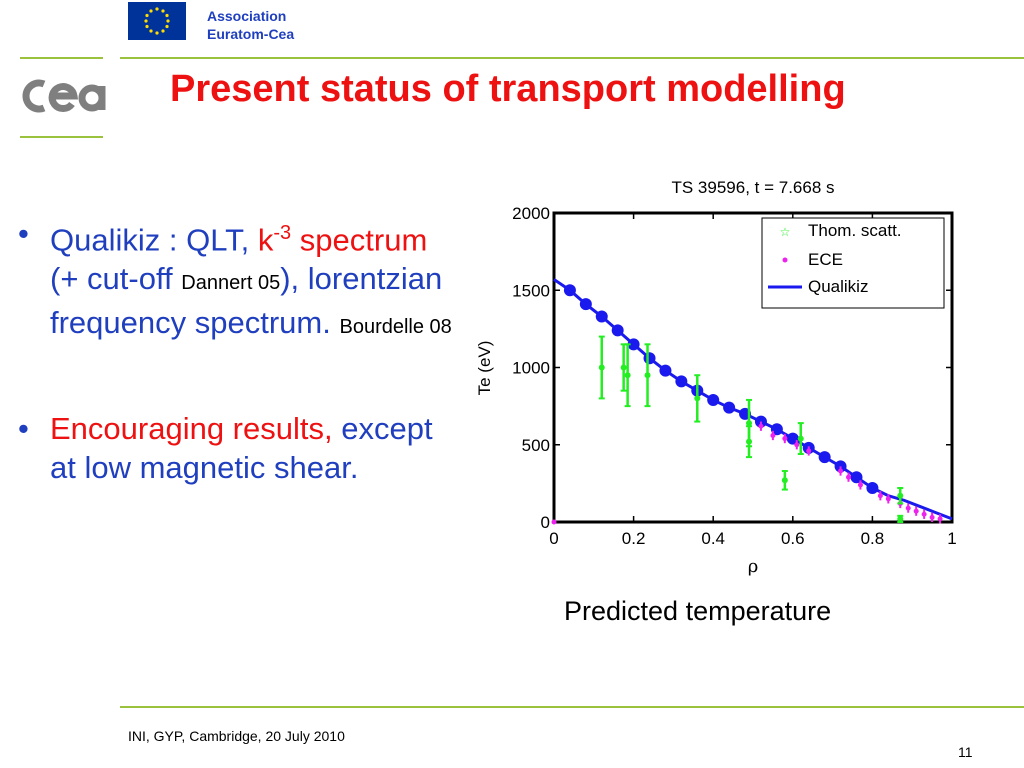  I want to click on legend-label: Thom. scatt., so click(855, 230).